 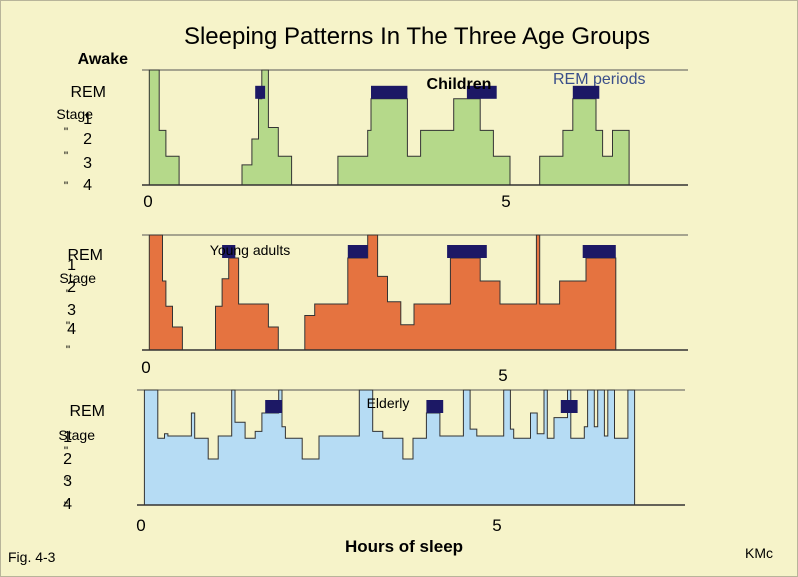 What do you see at coordinates (759, 553) in the screenshot?
I see `author-credit: KMc` at bounding box center [759, 553].